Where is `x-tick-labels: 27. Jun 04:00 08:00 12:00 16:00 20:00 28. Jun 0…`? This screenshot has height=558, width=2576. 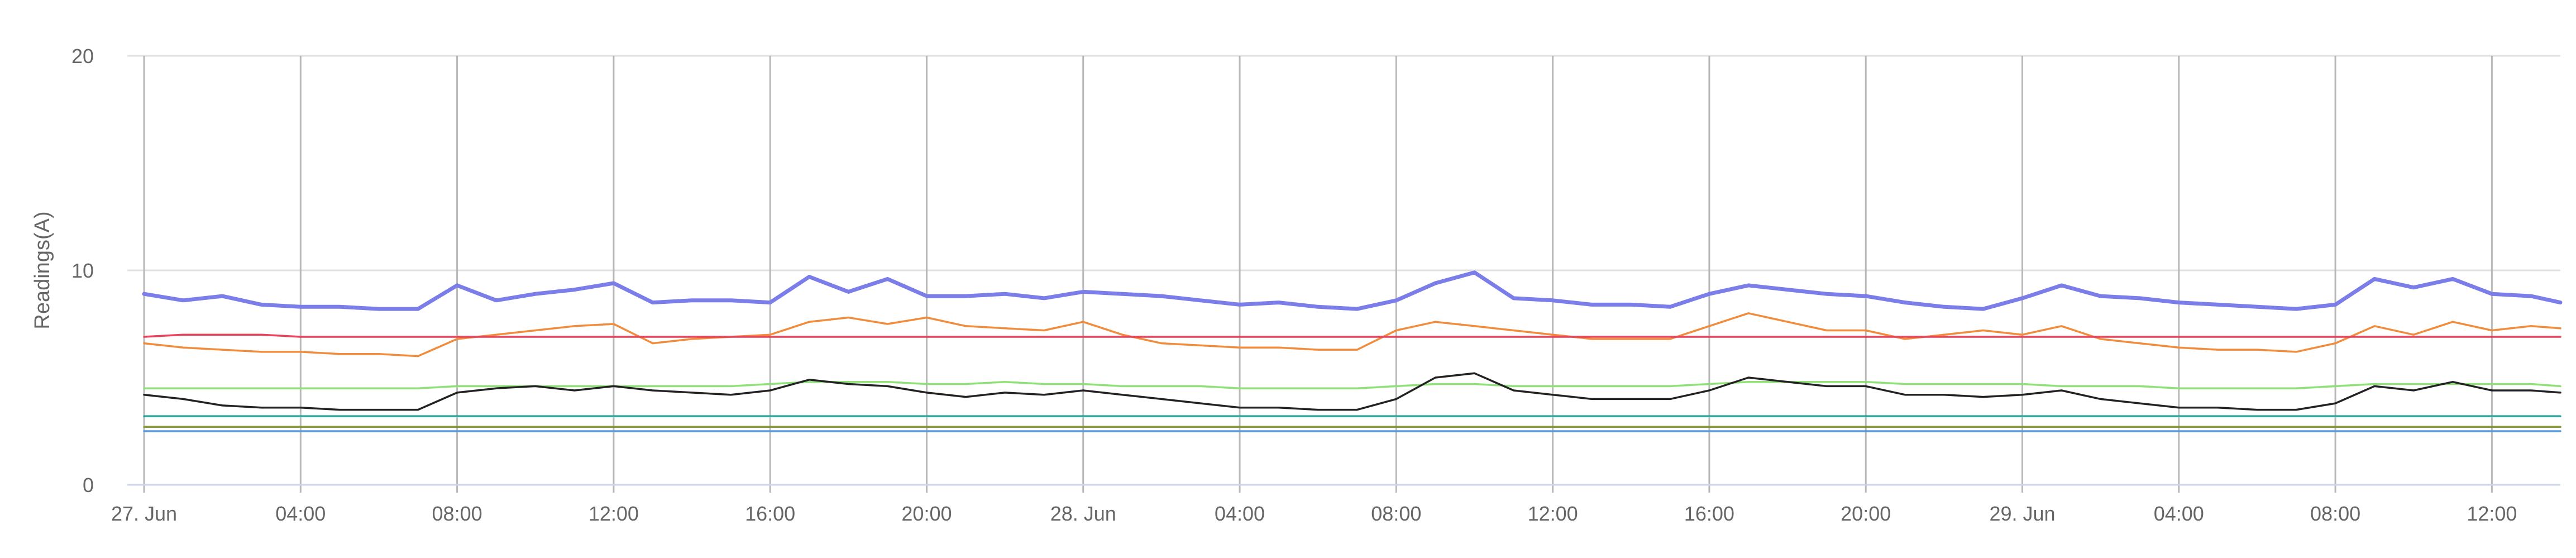
x-tick-labels: 27. Jun 04:00 08:00 12:00 16:00 20:00 28. Jun 0… is located at coordinates (1314, 513).